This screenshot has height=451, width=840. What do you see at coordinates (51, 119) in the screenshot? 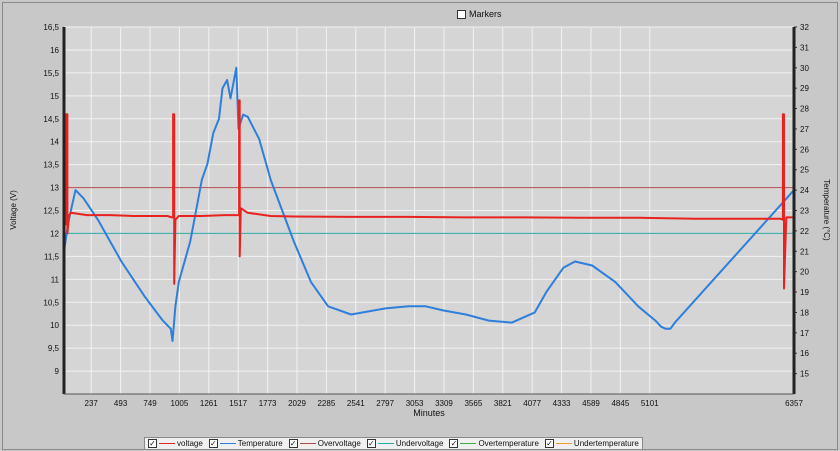
I see `y-tick-label: 14,5` at bounding box center [51, 119].